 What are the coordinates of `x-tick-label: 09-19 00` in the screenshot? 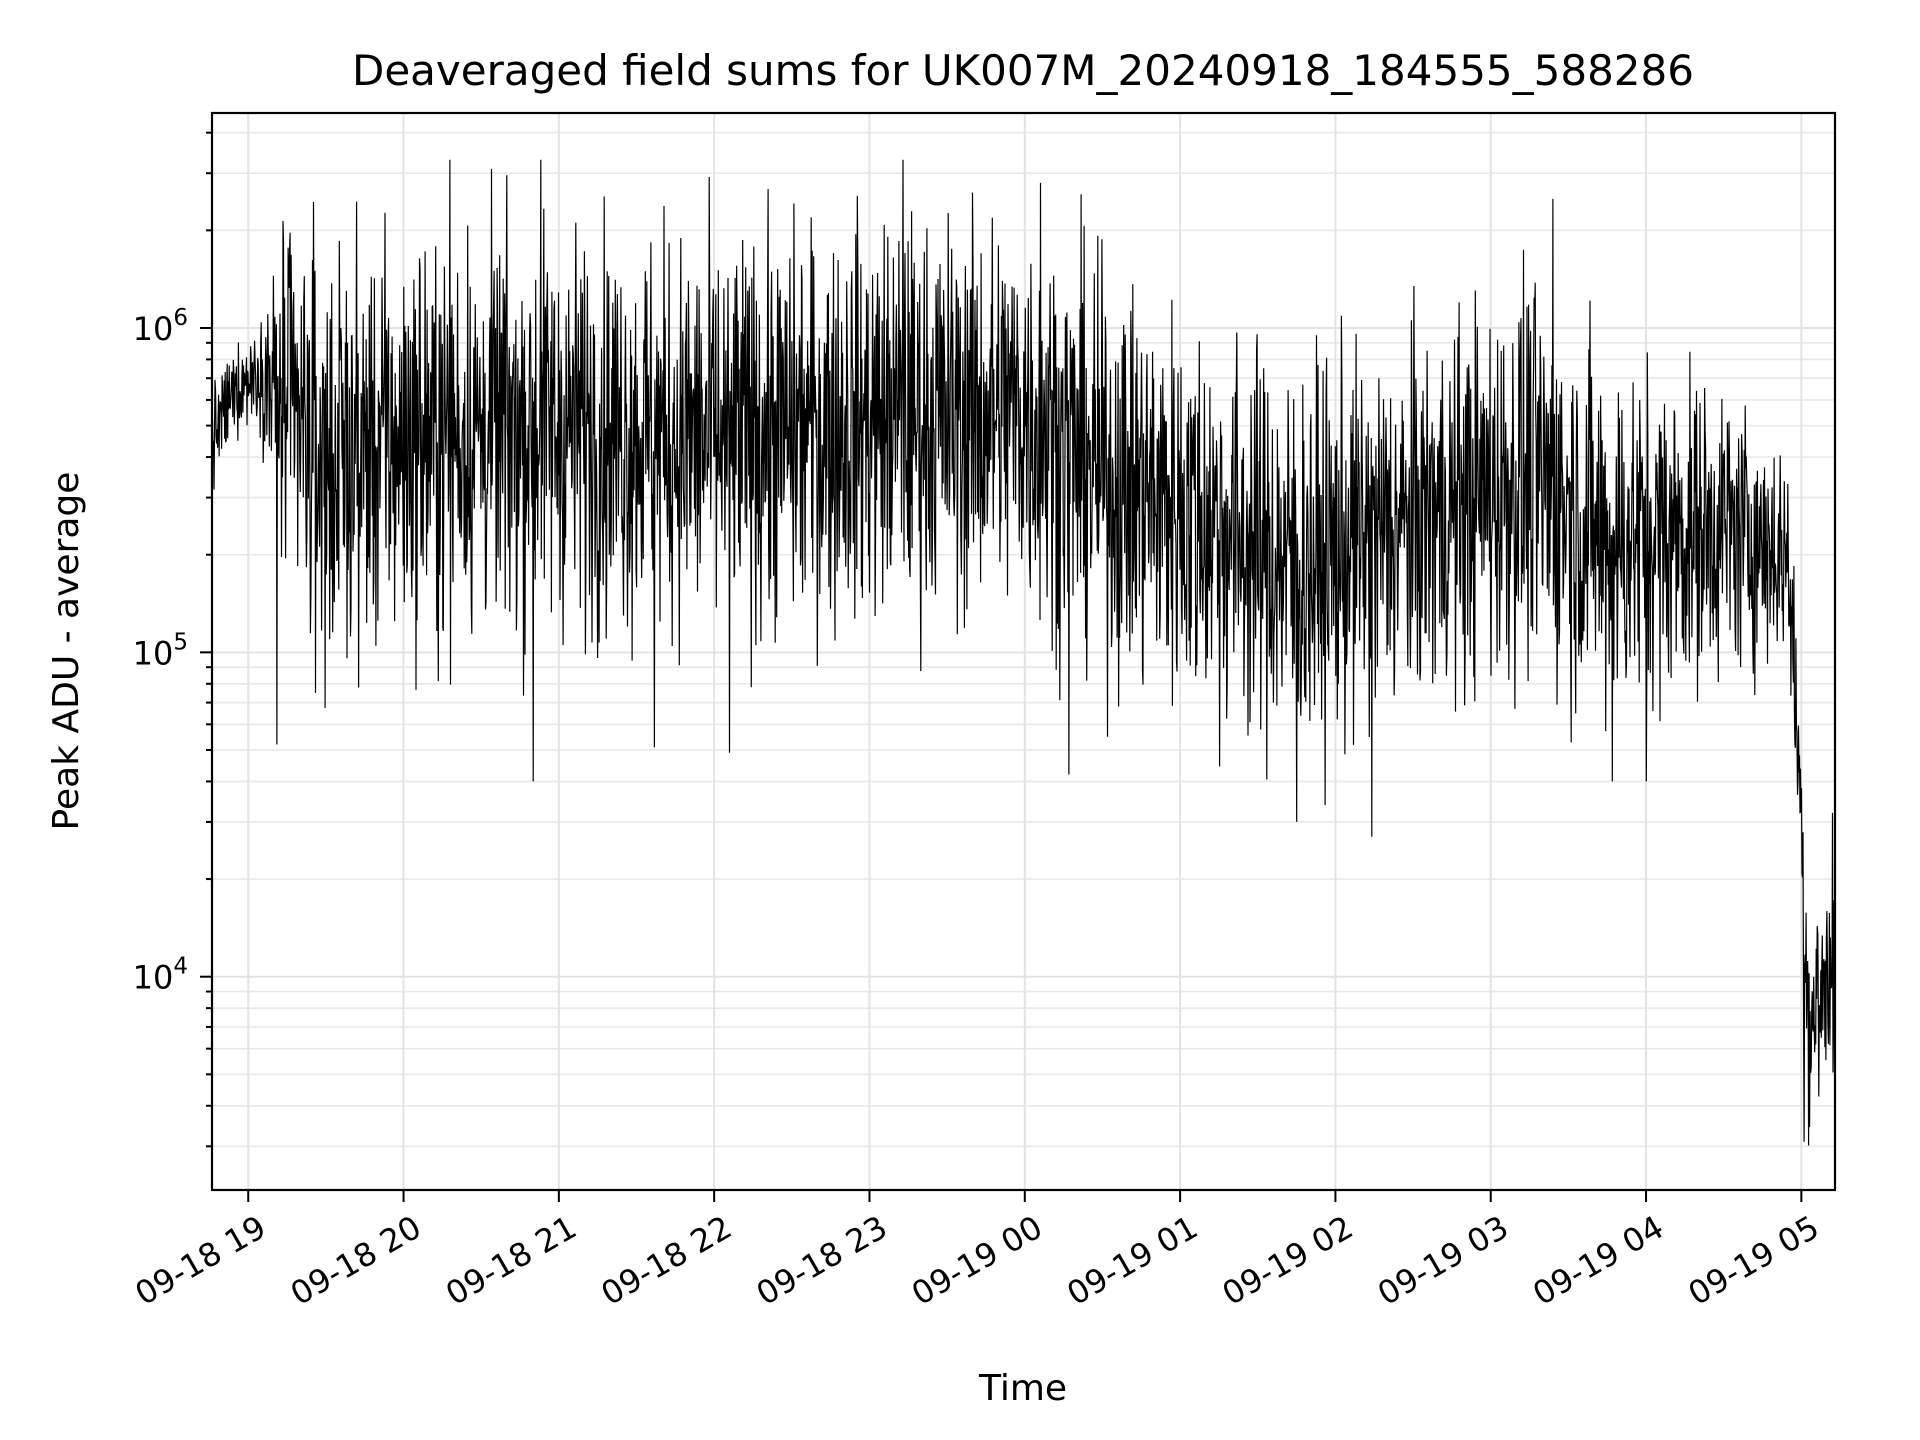 It's located at (977, 1260).